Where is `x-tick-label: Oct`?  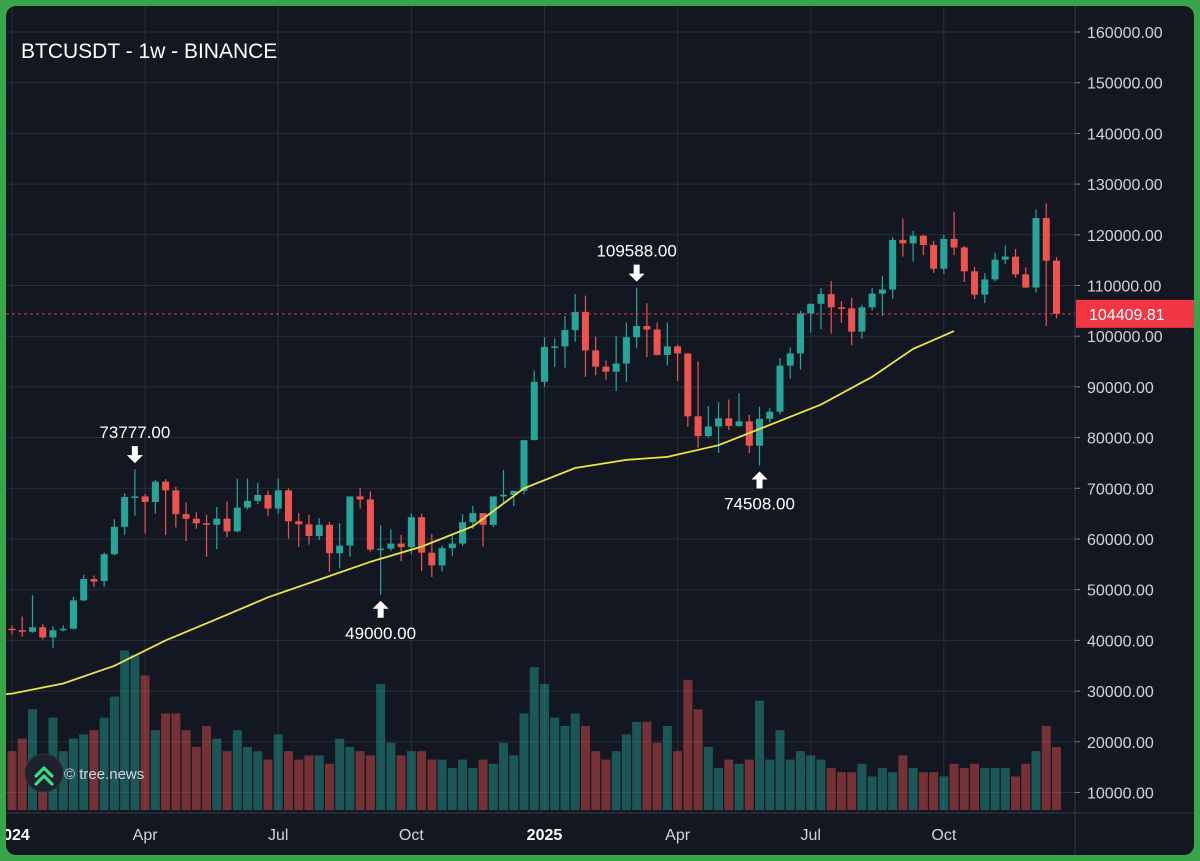
x-tick-label: Oct is located at coordinates (411, 835).